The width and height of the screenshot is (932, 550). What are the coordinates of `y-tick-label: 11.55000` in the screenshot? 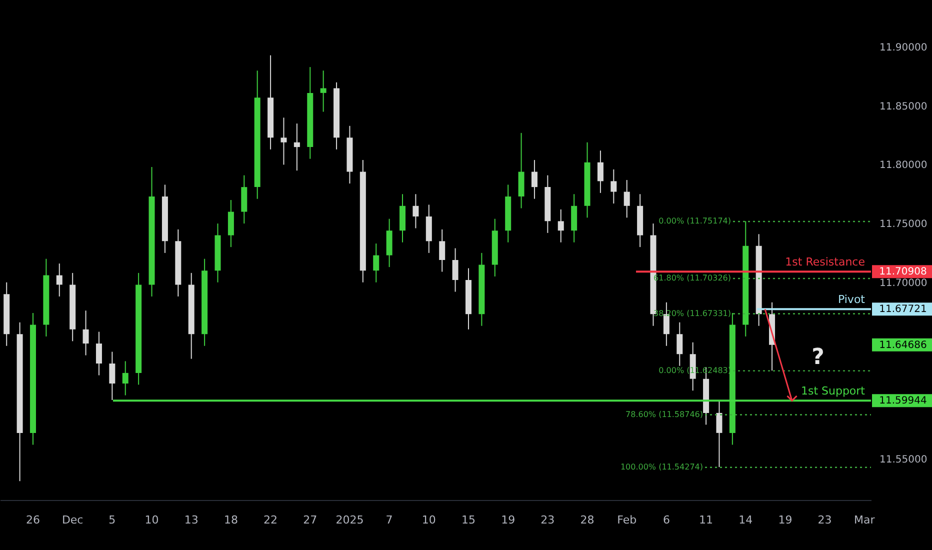 It's located at (904, 460).